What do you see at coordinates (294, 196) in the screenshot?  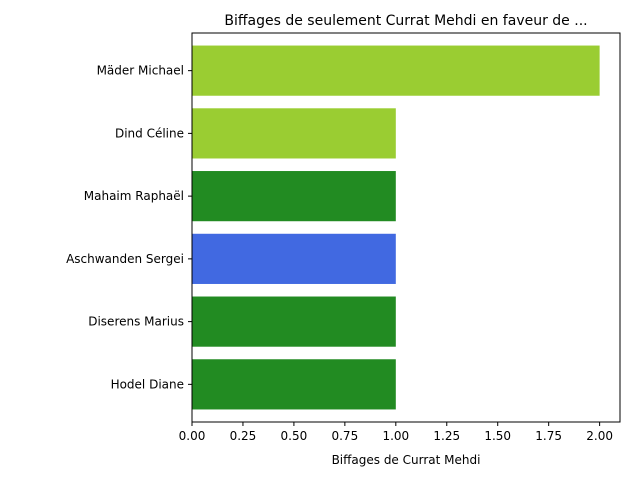 I see `bar-mahaim-rapha-l` at bounding box center [294, 196].